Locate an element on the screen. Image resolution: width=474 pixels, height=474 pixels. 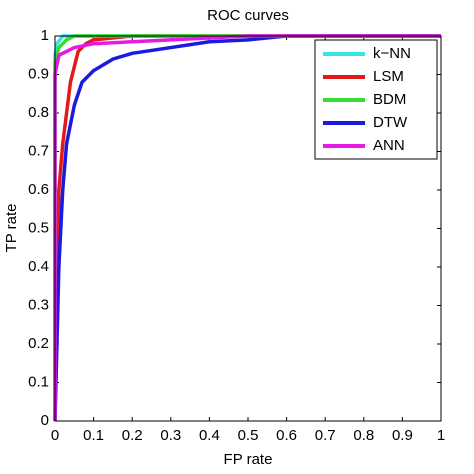
legend-label: BDM is located at coordinates (389, 99).